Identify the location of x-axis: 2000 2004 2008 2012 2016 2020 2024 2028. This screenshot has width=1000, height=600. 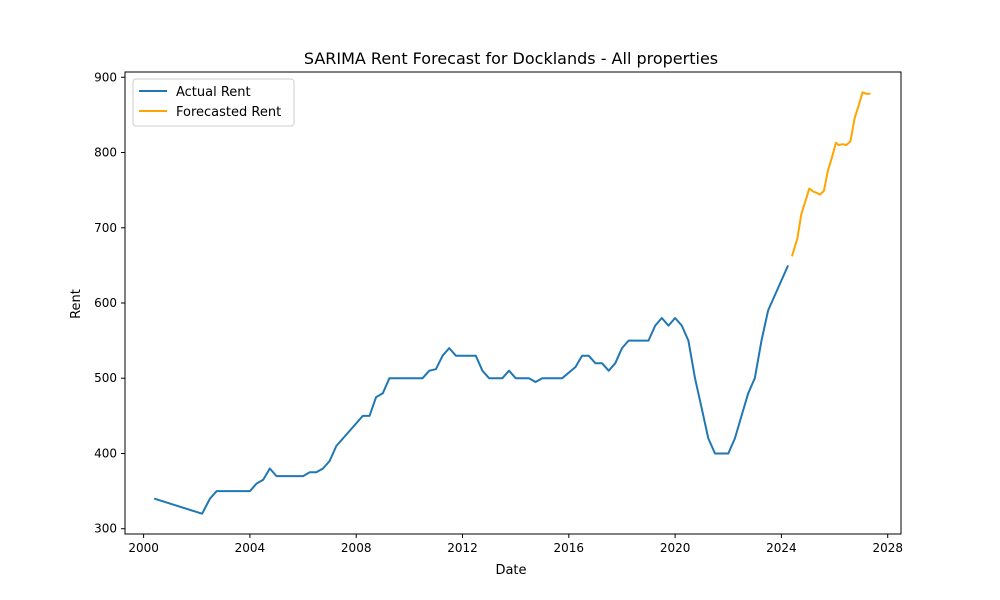
(515, 544).